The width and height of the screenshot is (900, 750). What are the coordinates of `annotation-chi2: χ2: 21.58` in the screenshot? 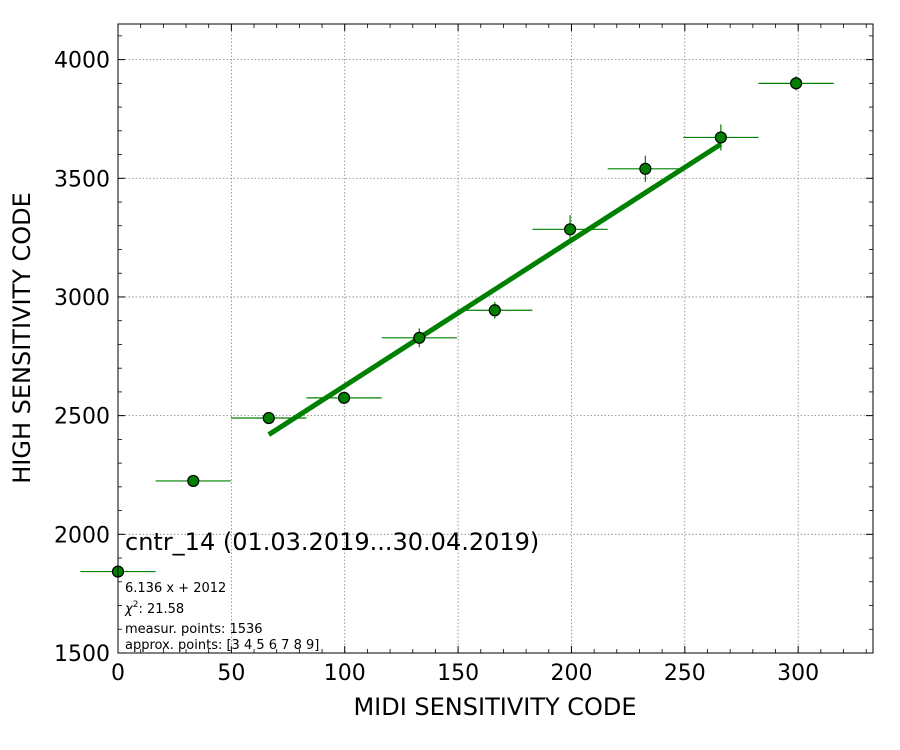 It's located at (154, 608).